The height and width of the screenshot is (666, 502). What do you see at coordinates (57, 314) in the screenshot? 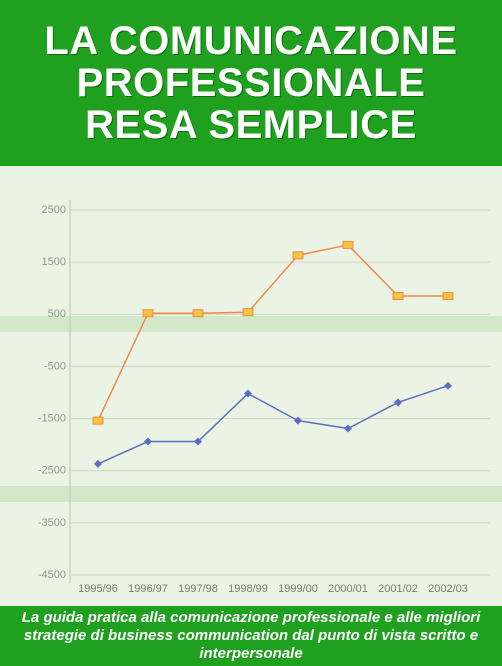
I see `y-tick-label: 500` at bounding box center [57, 314].